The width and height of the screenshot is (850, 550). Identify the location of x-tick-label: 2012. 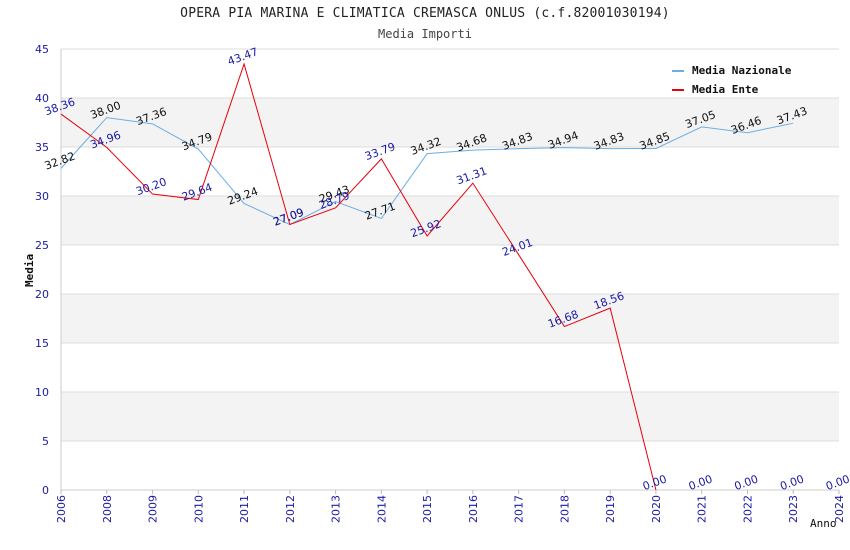
(290, 509).